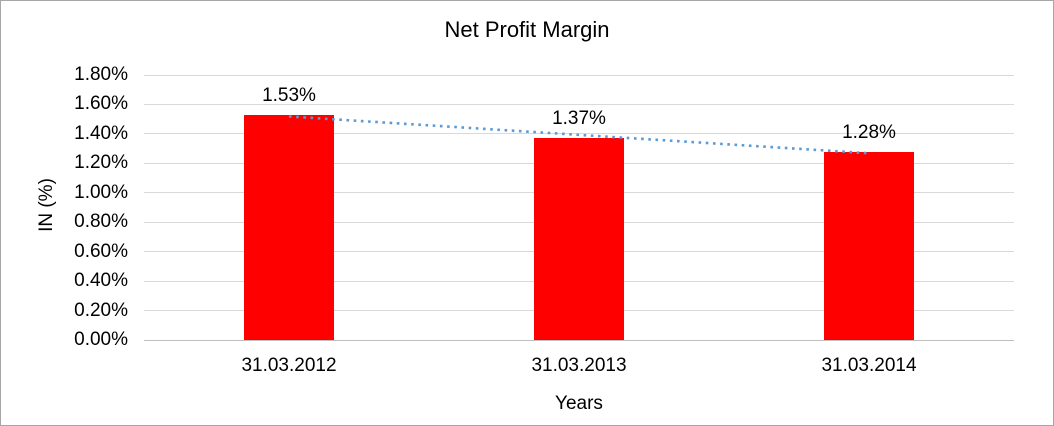  I want to click on x-category-label: 31.03.2013, so click(579, 365).